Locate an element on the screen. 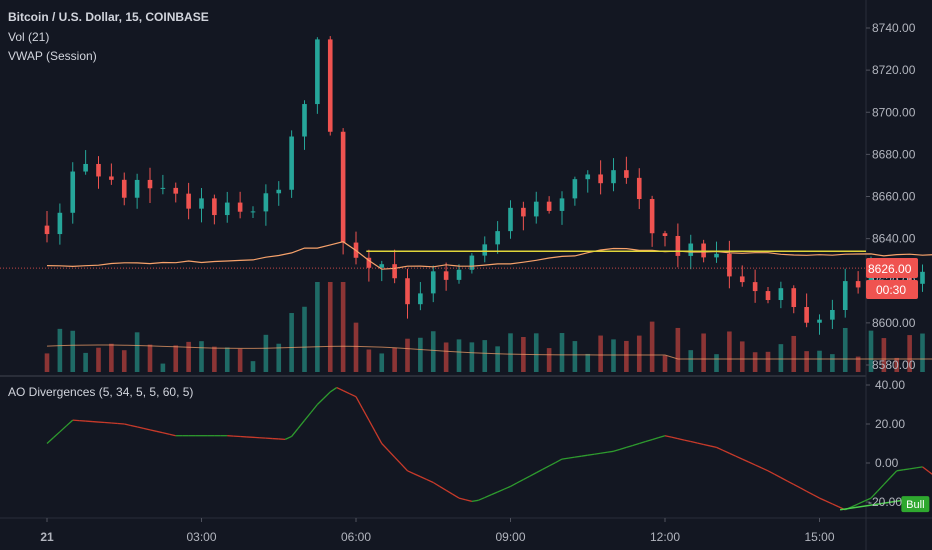 The height and width of the screenshot is (550, 932). ao-tick-label: 40.00 is located at coordinates (890, 385).